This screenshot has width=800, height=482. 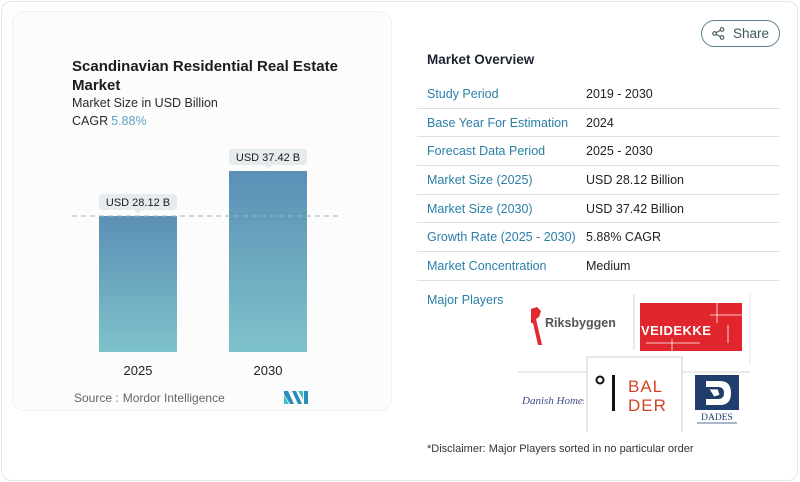 What do you see at coordinates (480, 208) in the screenshot?
I see `overview-key: Market Size (2030)` at bounding box center [480, 208].